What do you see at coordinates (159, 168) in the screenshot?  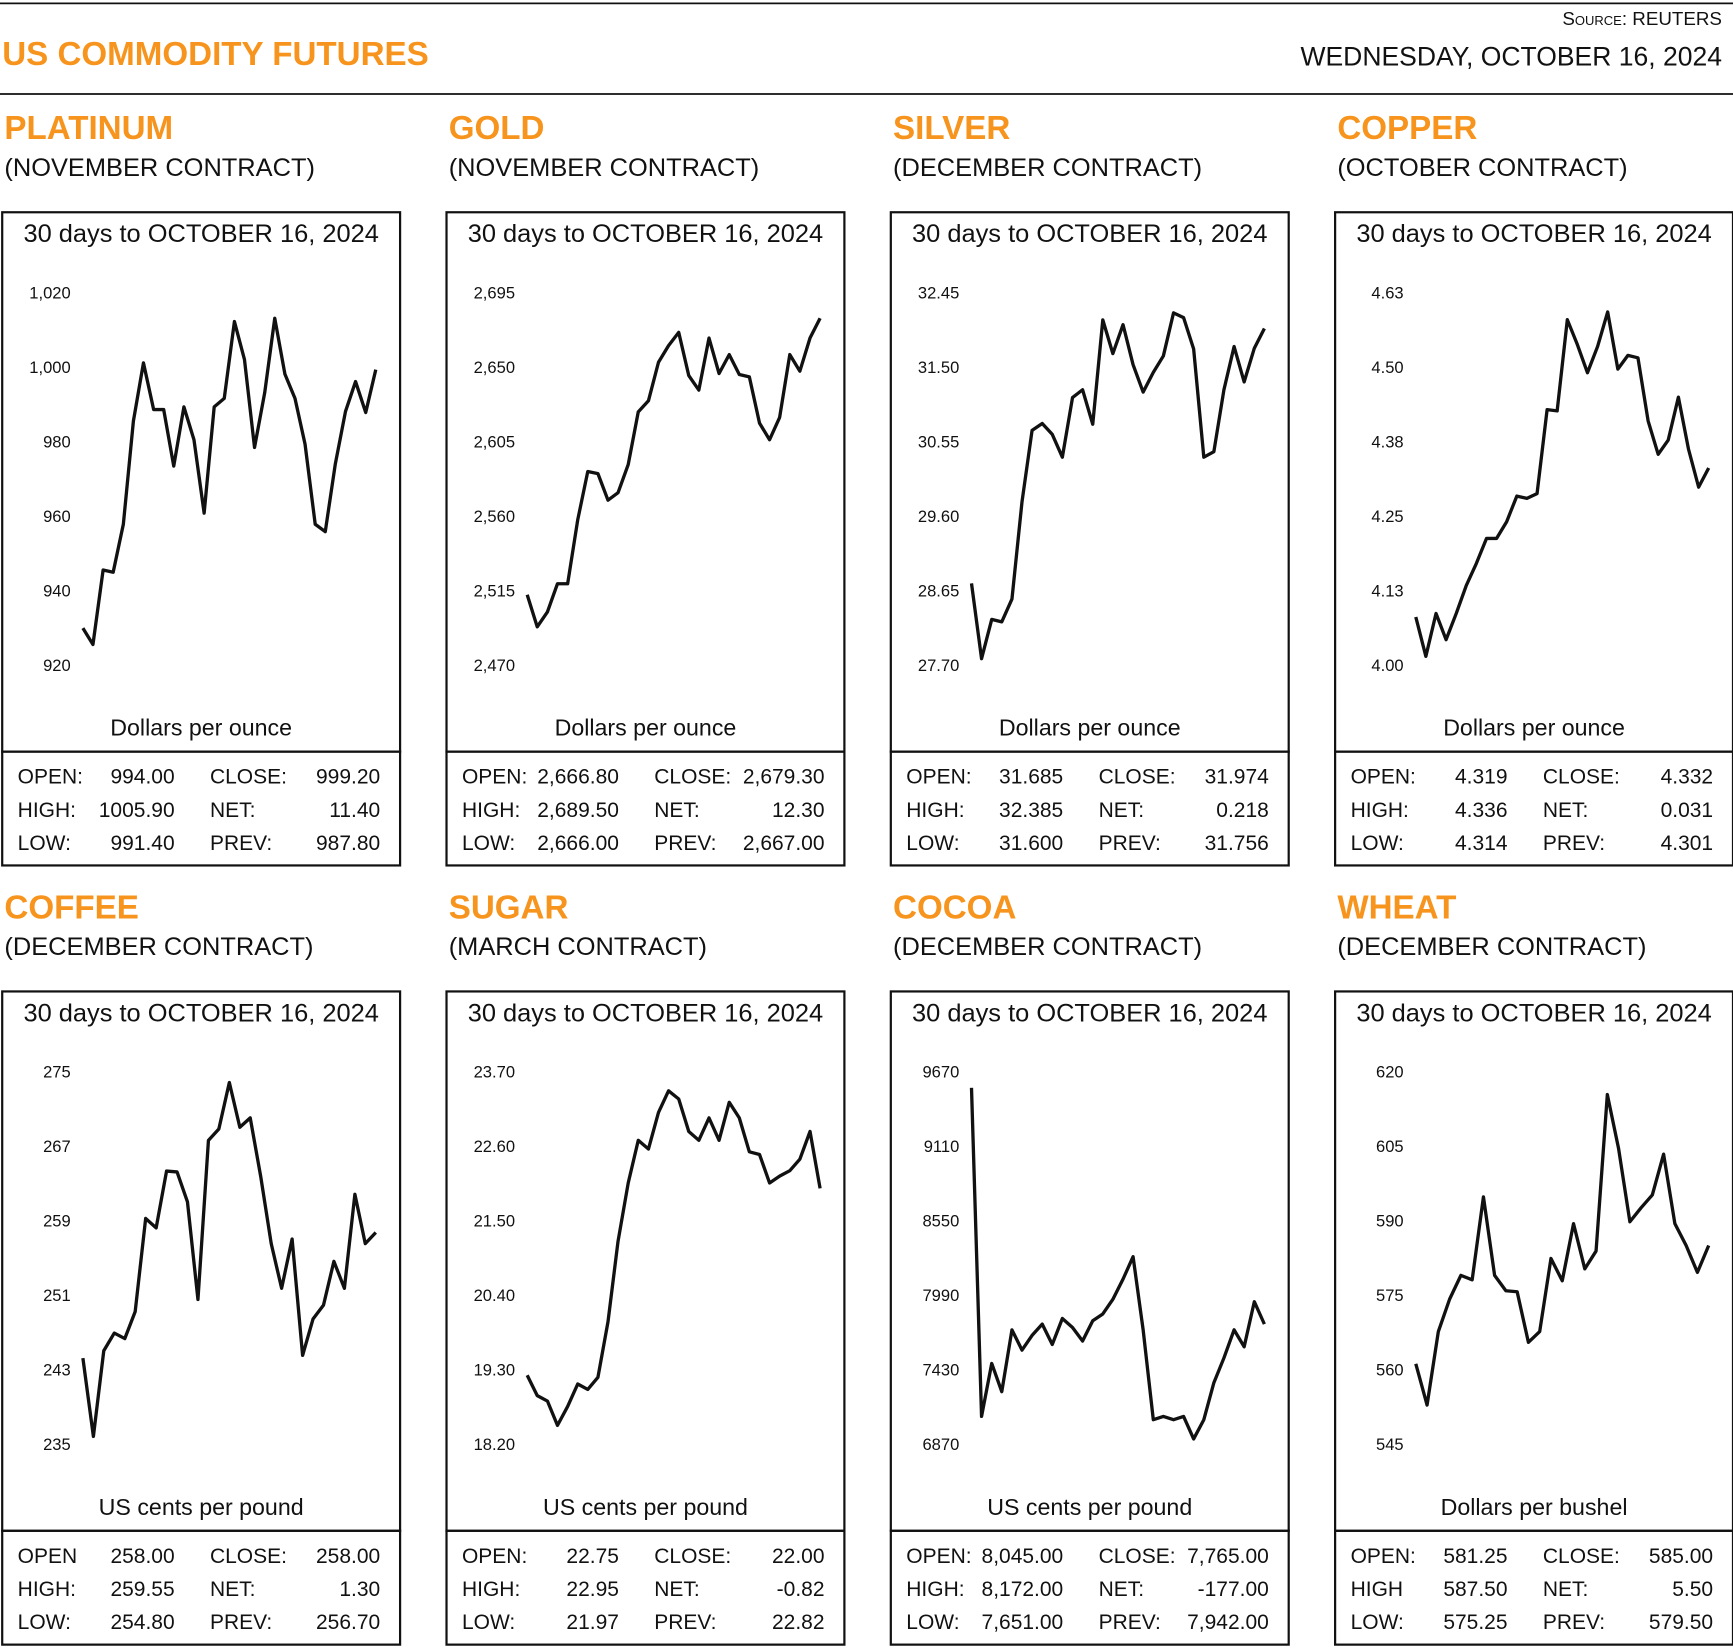 I see `contract-subtitle: (NOVEMBER CONTRACT)` at bounding box center [159, 168].